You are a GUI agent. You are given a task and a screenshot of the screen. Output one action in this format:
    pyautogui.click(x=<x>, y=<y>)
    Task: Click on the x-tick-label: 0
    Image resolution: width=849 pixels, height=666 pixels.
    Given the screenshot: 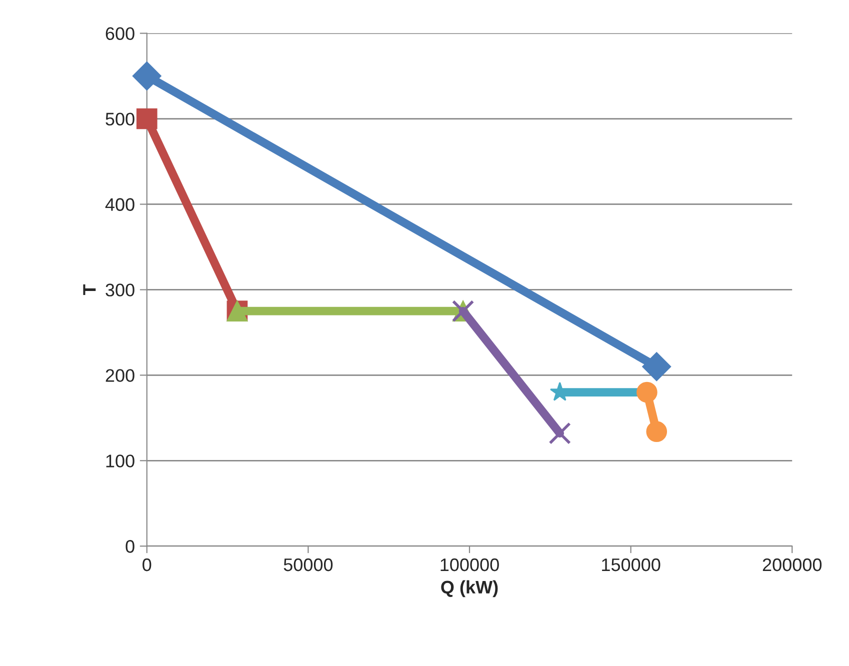 What is the action you would take?
    pyautogui.click(x=147, y=565)
    